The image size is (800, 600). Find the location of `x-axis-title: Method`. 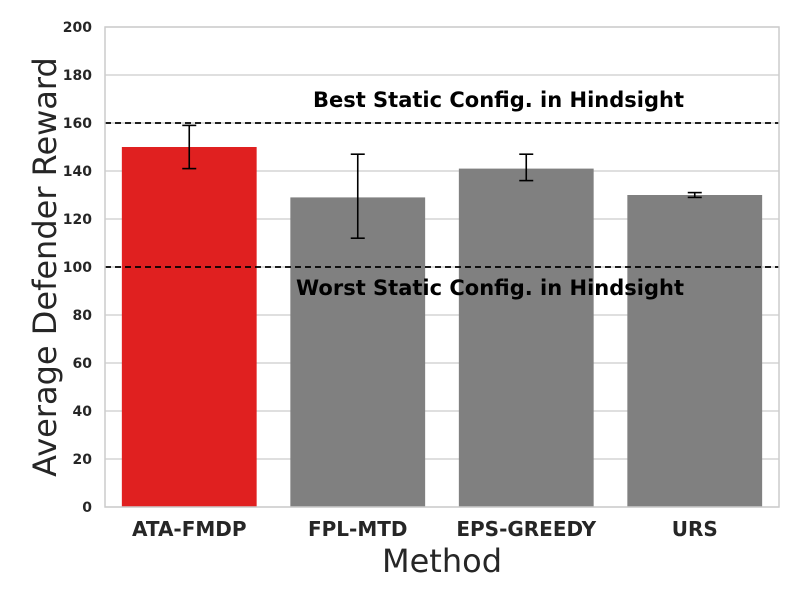

x-axis-title: Method is located at coordinates (442, 561).